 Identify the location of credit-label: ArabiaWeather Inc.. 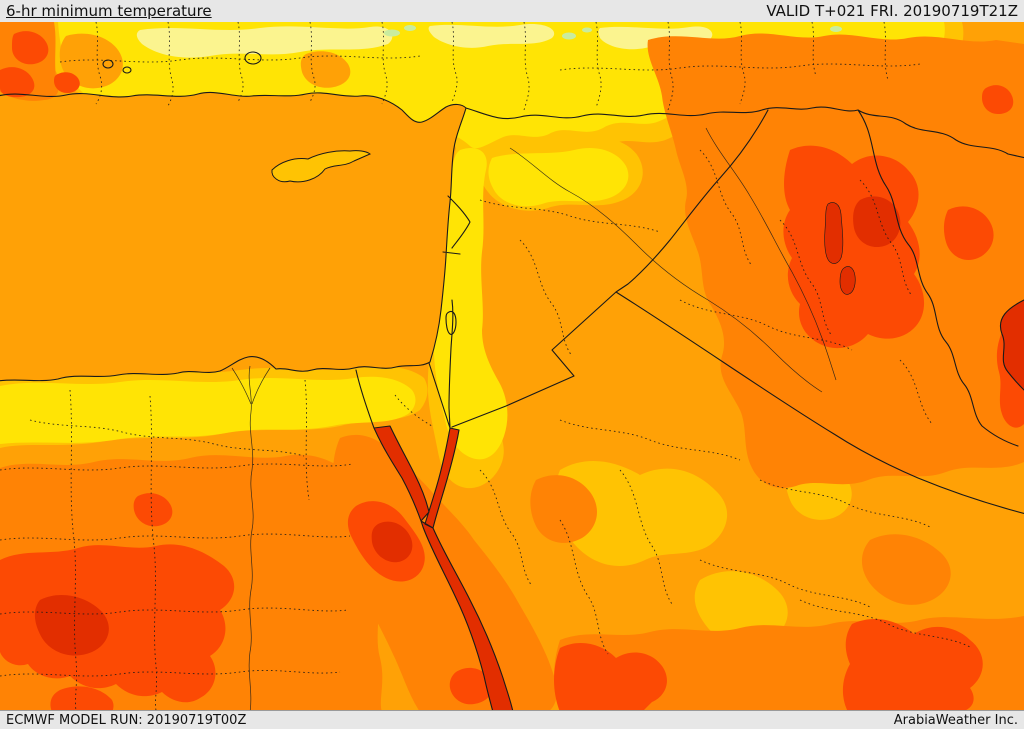
(955, 720).